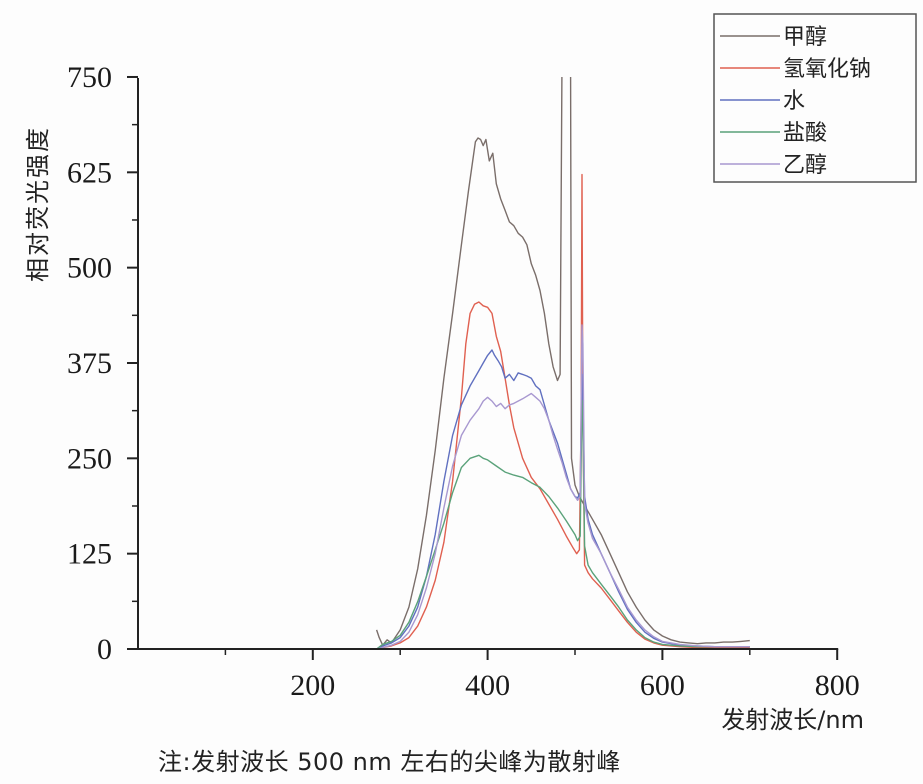  Describe the element at coordinates (312, 685) in the screenshot. I see `x-tick-label: 200` at that location.